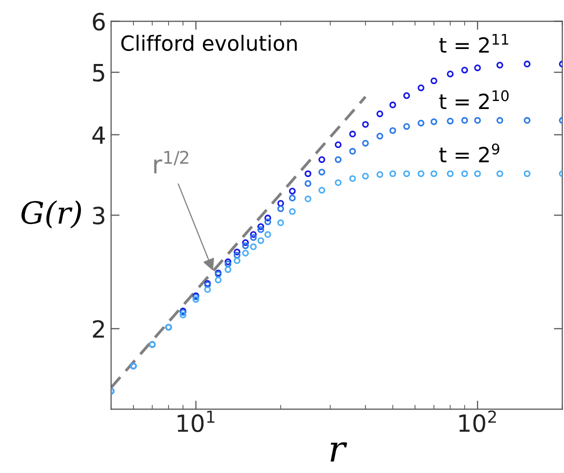  I want to click on x-tick-label: 10$^{2}$, so click(477, 421).